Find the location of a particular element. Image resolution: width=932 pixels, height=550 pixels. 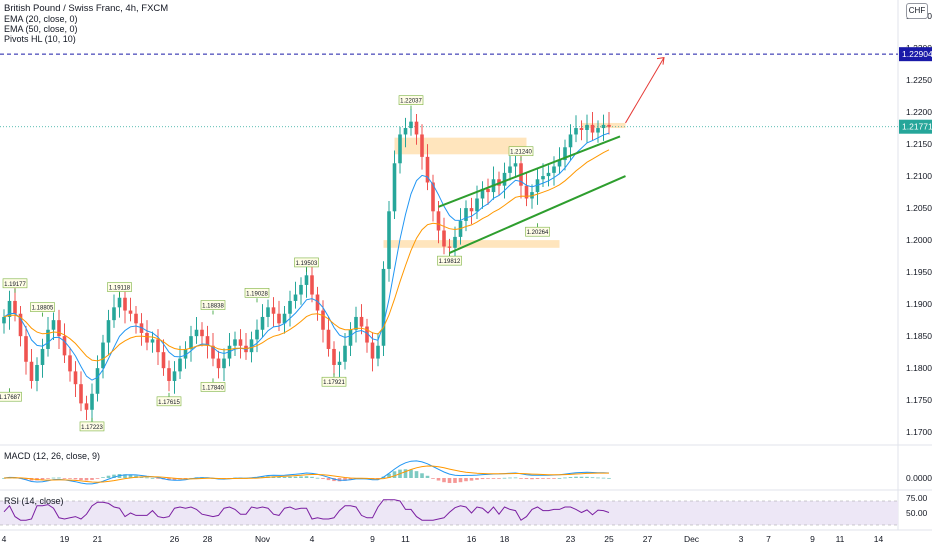

time-tick-label: 11 is located at coordinates (405, 539).